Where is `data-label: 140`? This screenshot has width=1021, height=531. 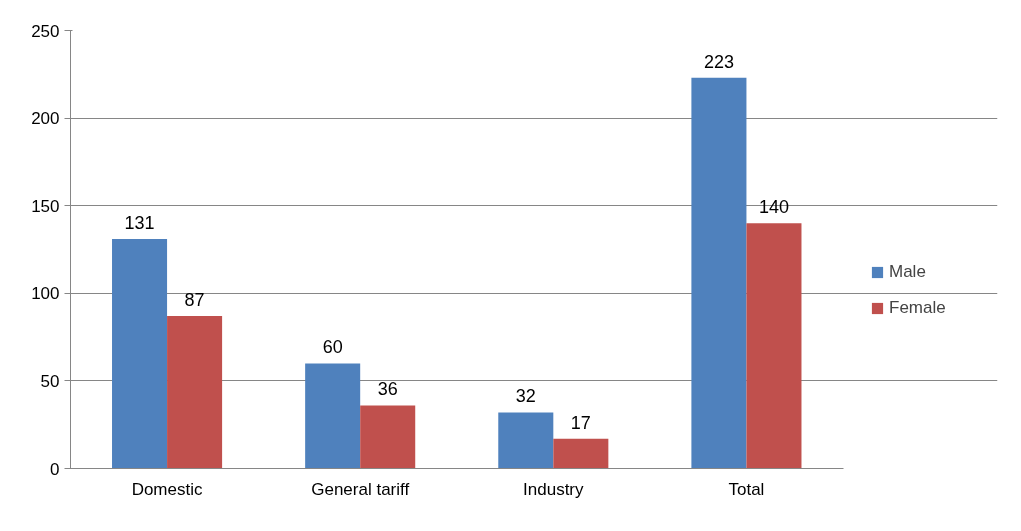
data-label: 140 is located at coordinates (773, 207).